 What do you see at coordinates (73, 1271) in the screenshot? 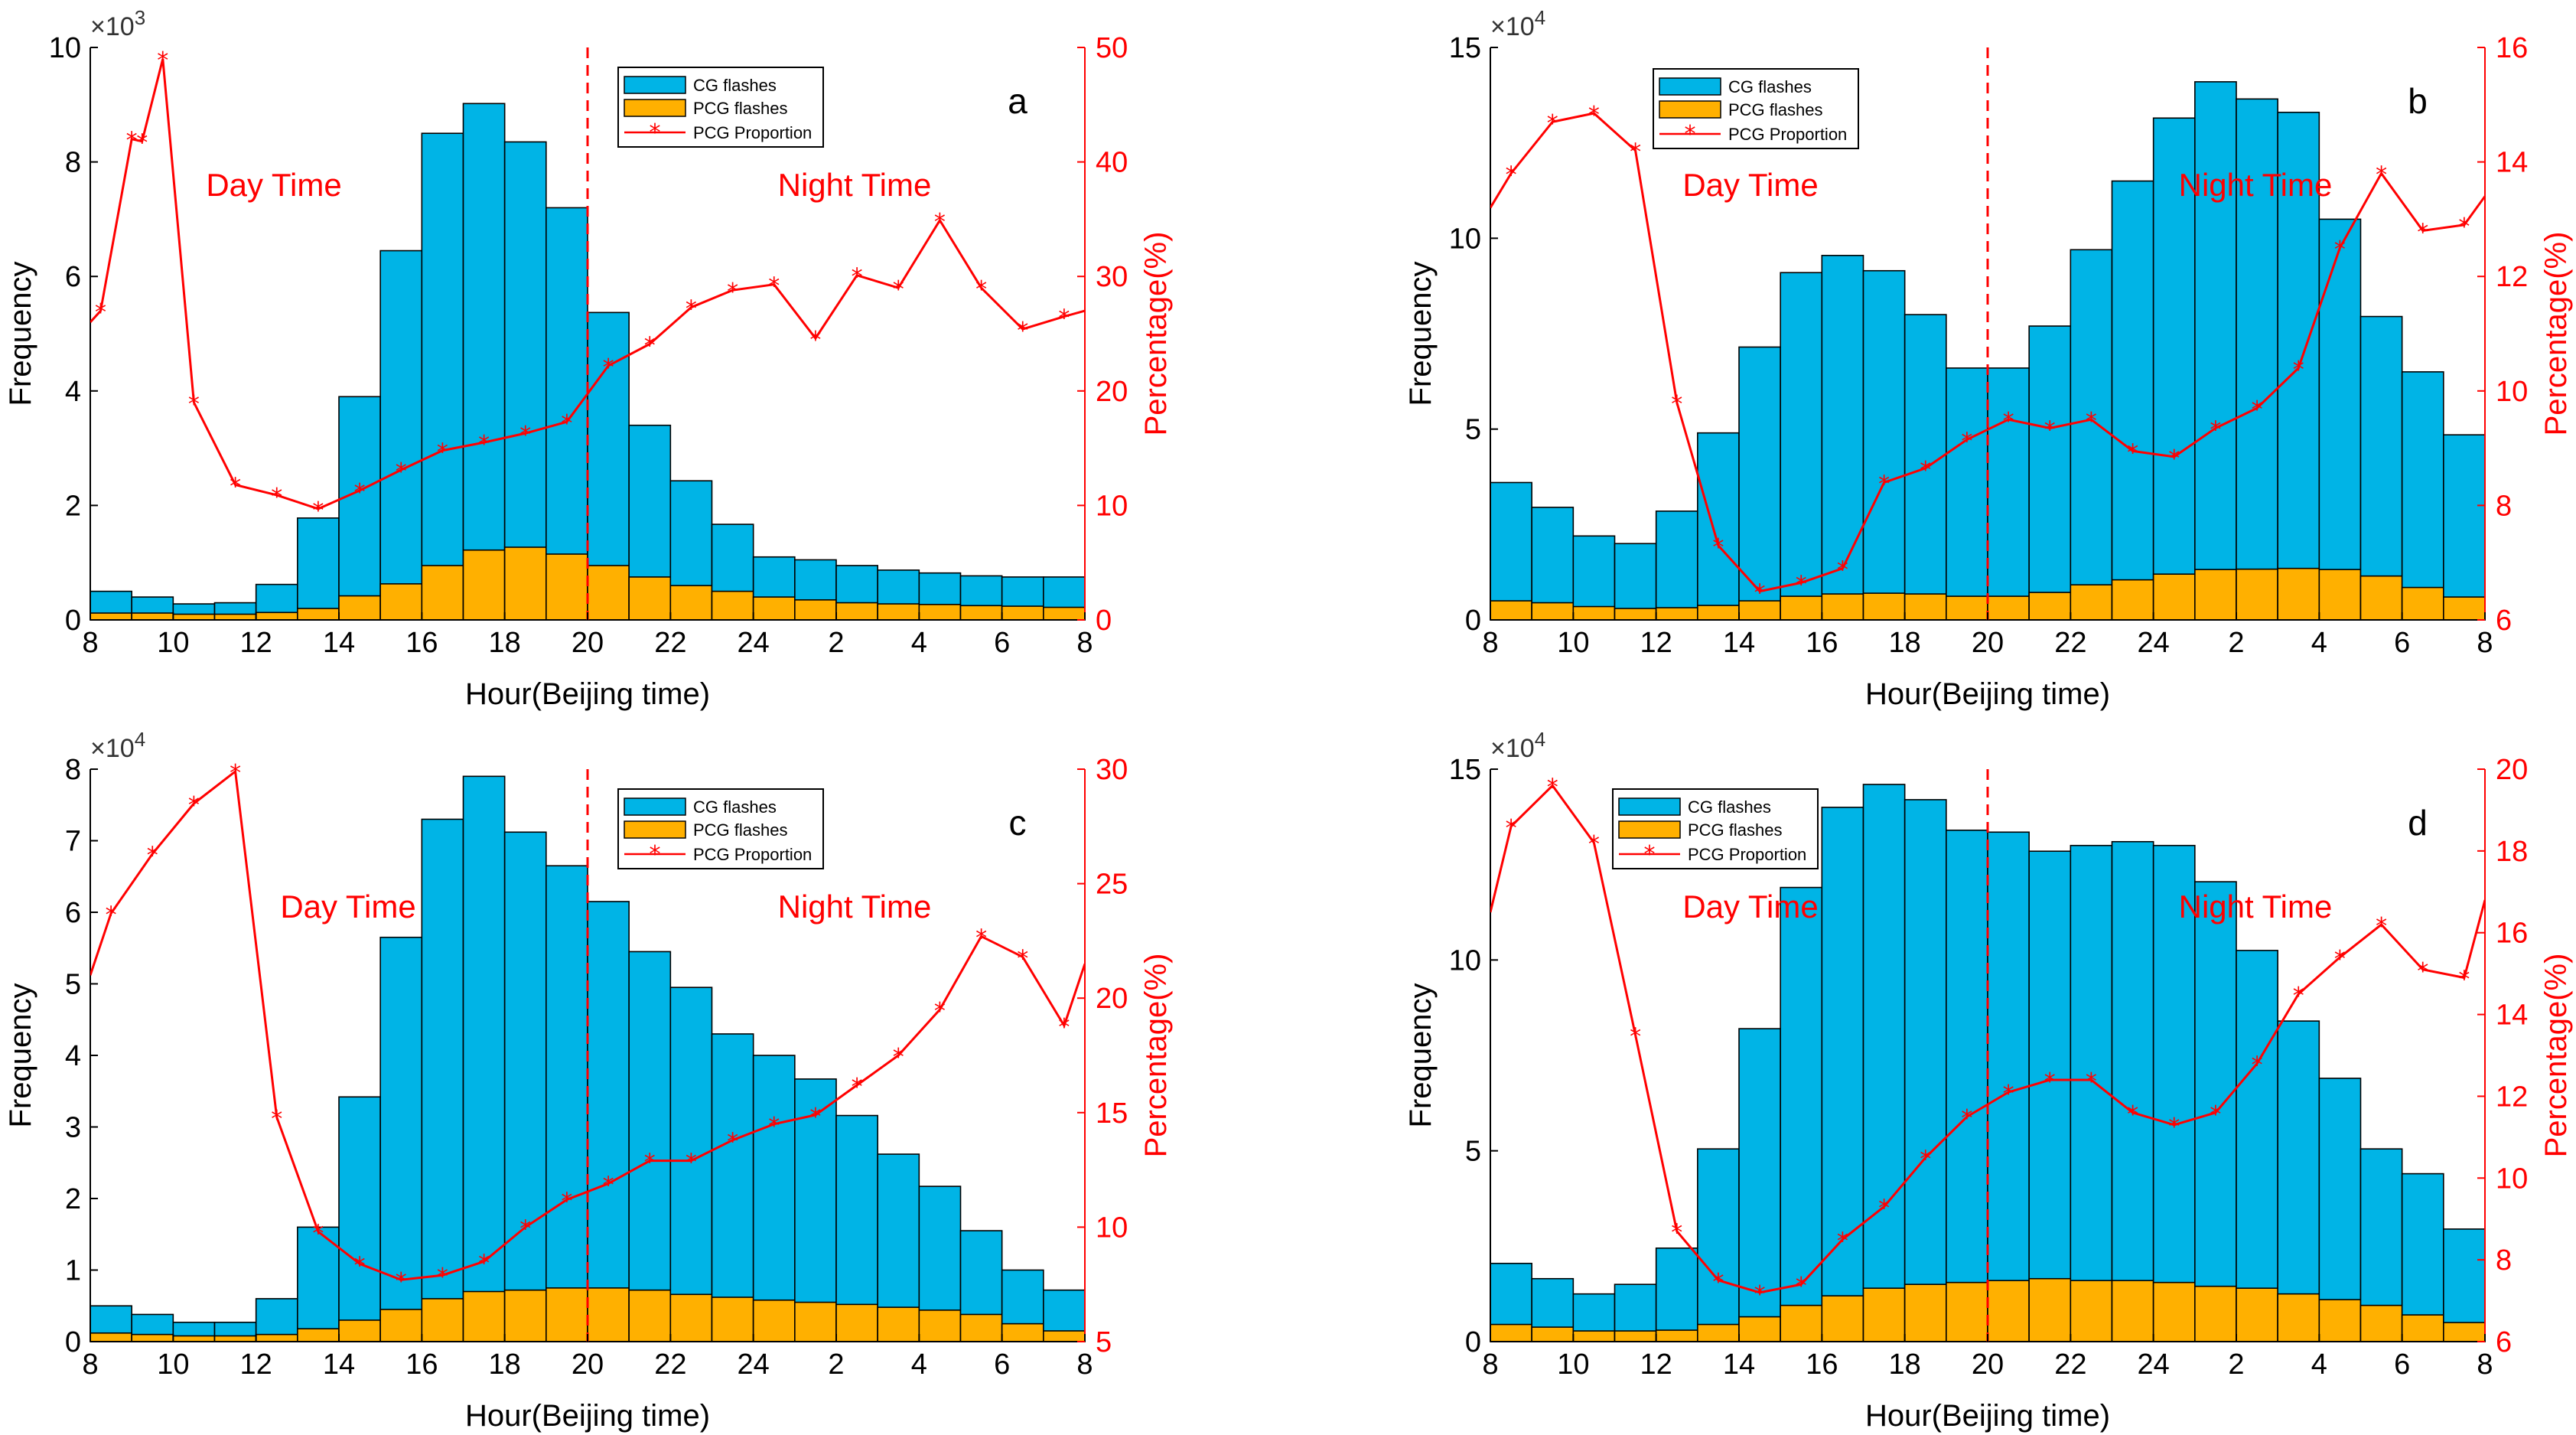
I see `y-tick-label-left: 1` at bounding box center [73, 1271].